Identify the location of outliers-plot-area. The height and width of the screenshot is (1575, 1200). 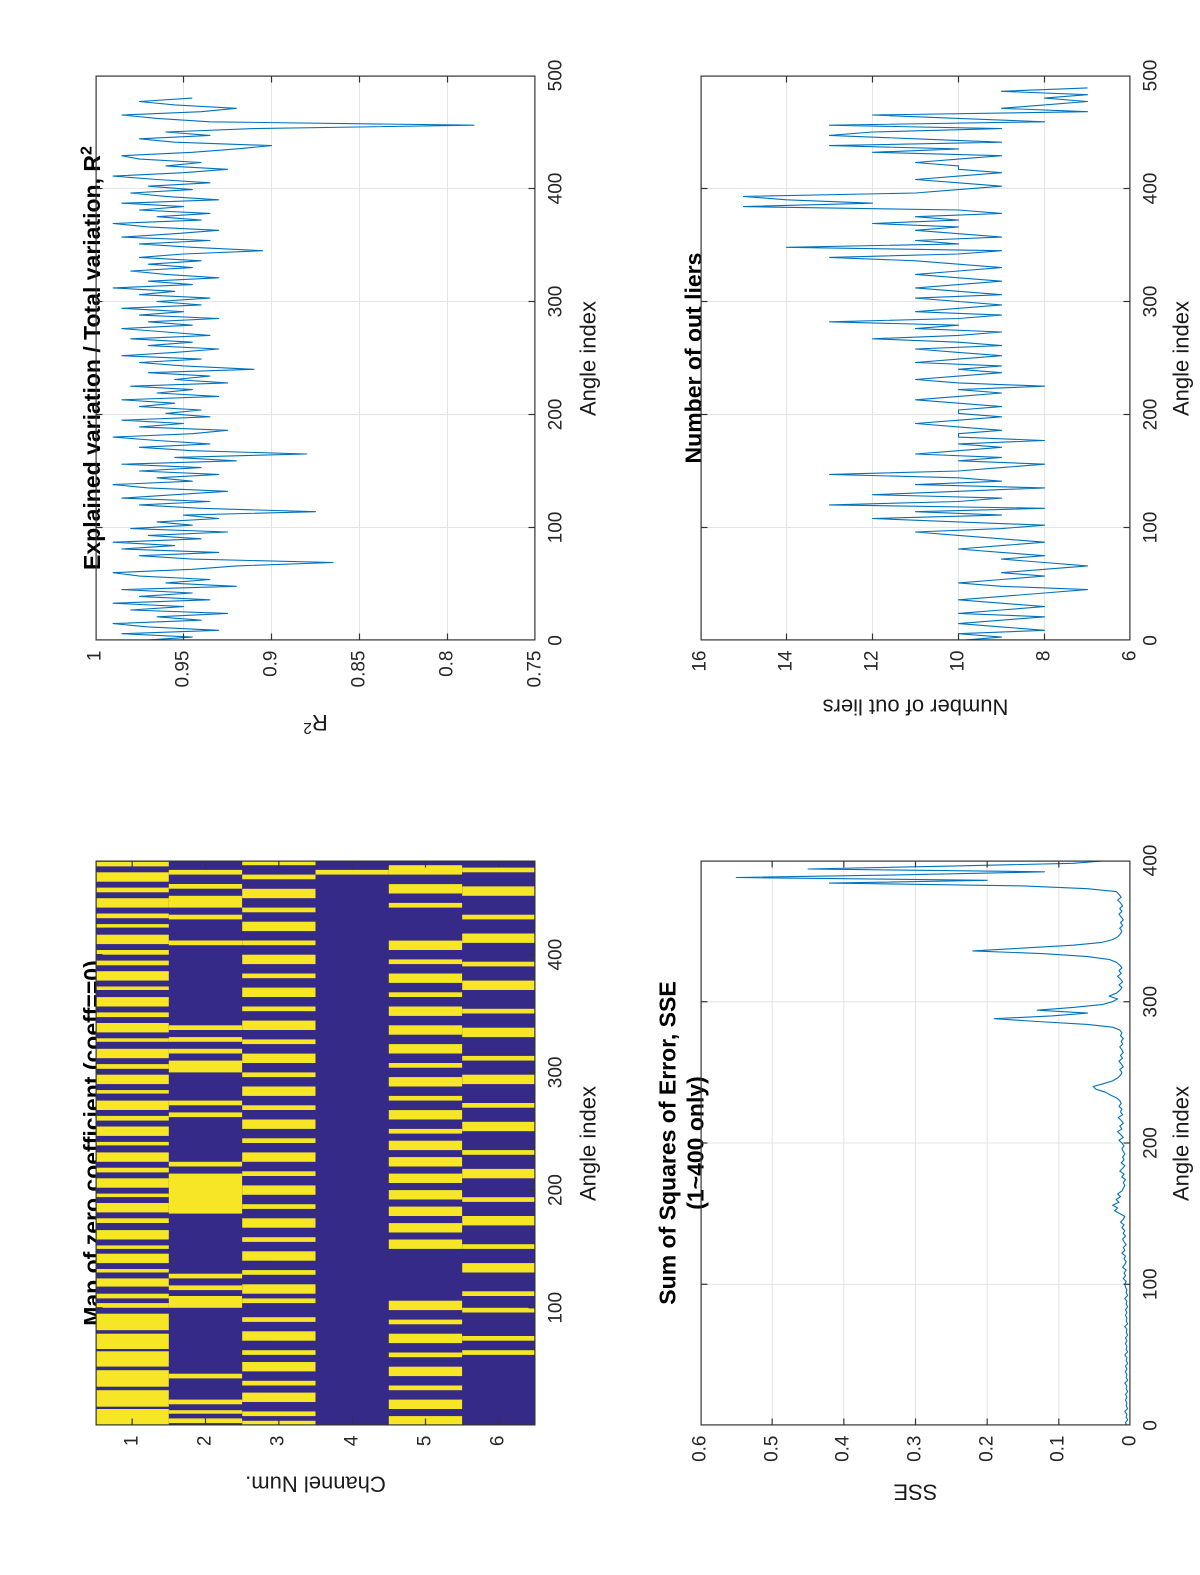
(915, 357).